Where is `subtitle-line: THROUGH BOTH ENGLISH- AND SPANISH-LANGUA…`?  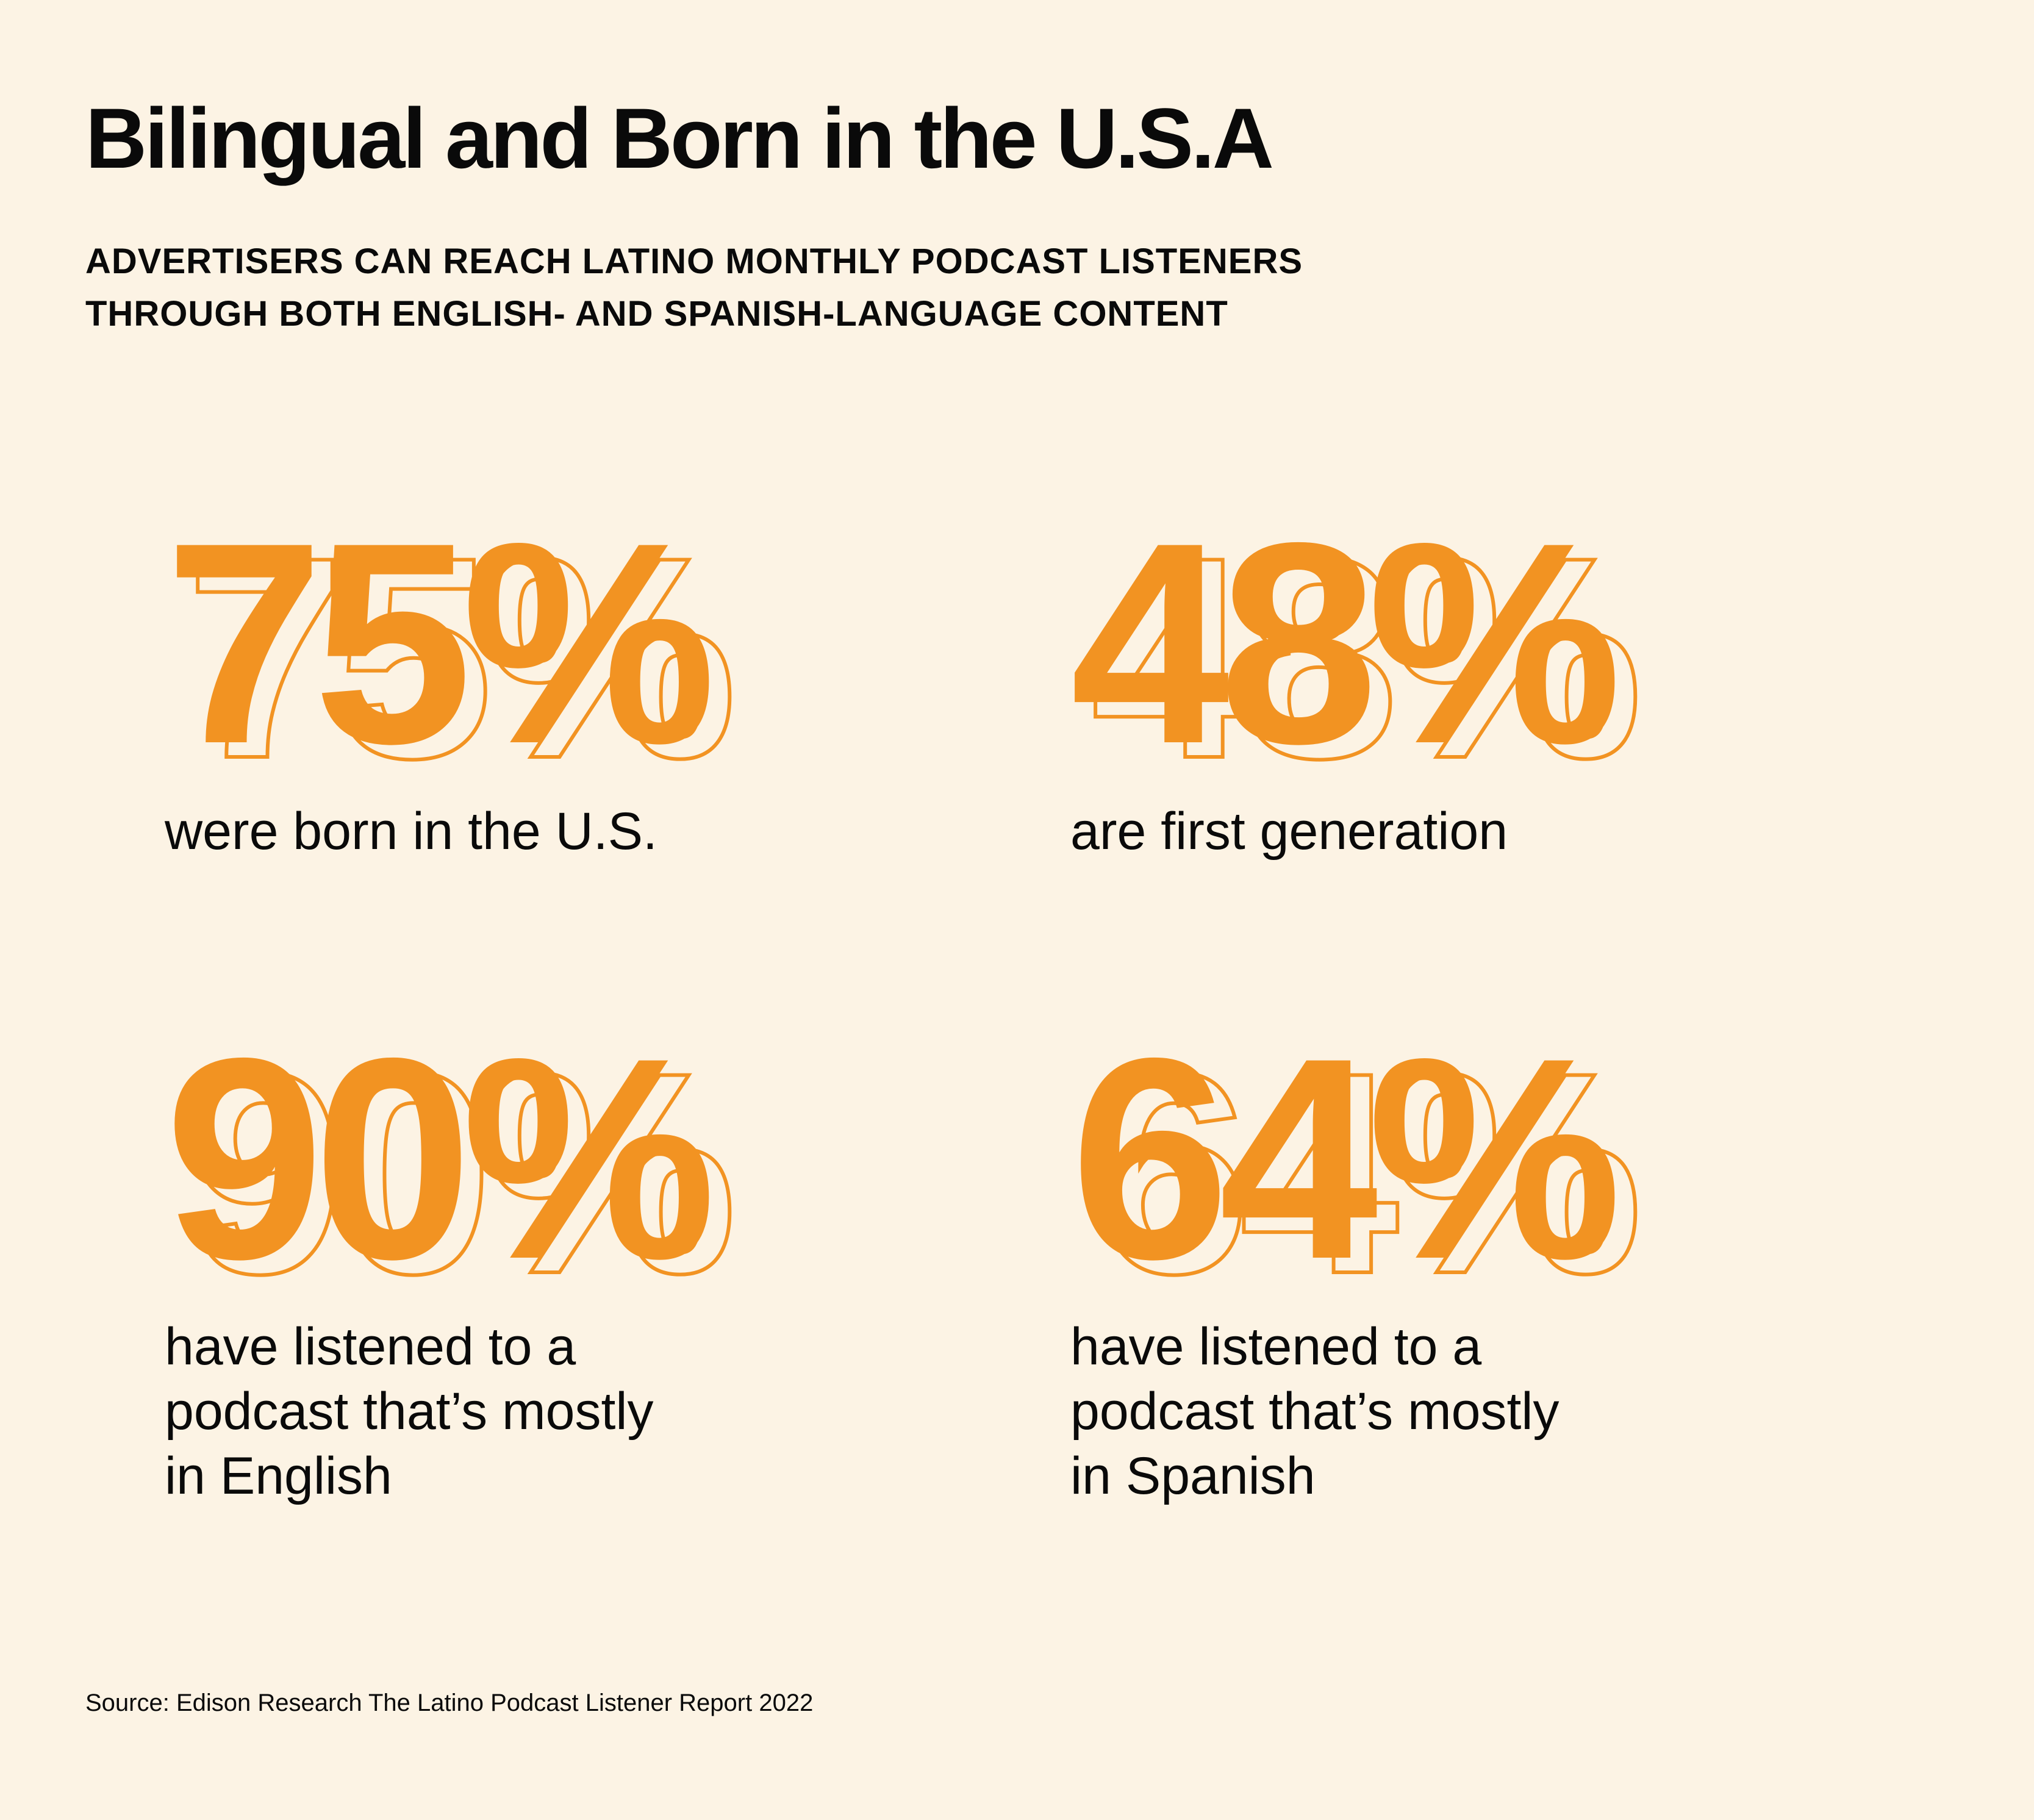
subtitle-line: THROUGH BOTH ENGLISH- AND SPANISH-LANGUA… is located at coordinates (656, 314).